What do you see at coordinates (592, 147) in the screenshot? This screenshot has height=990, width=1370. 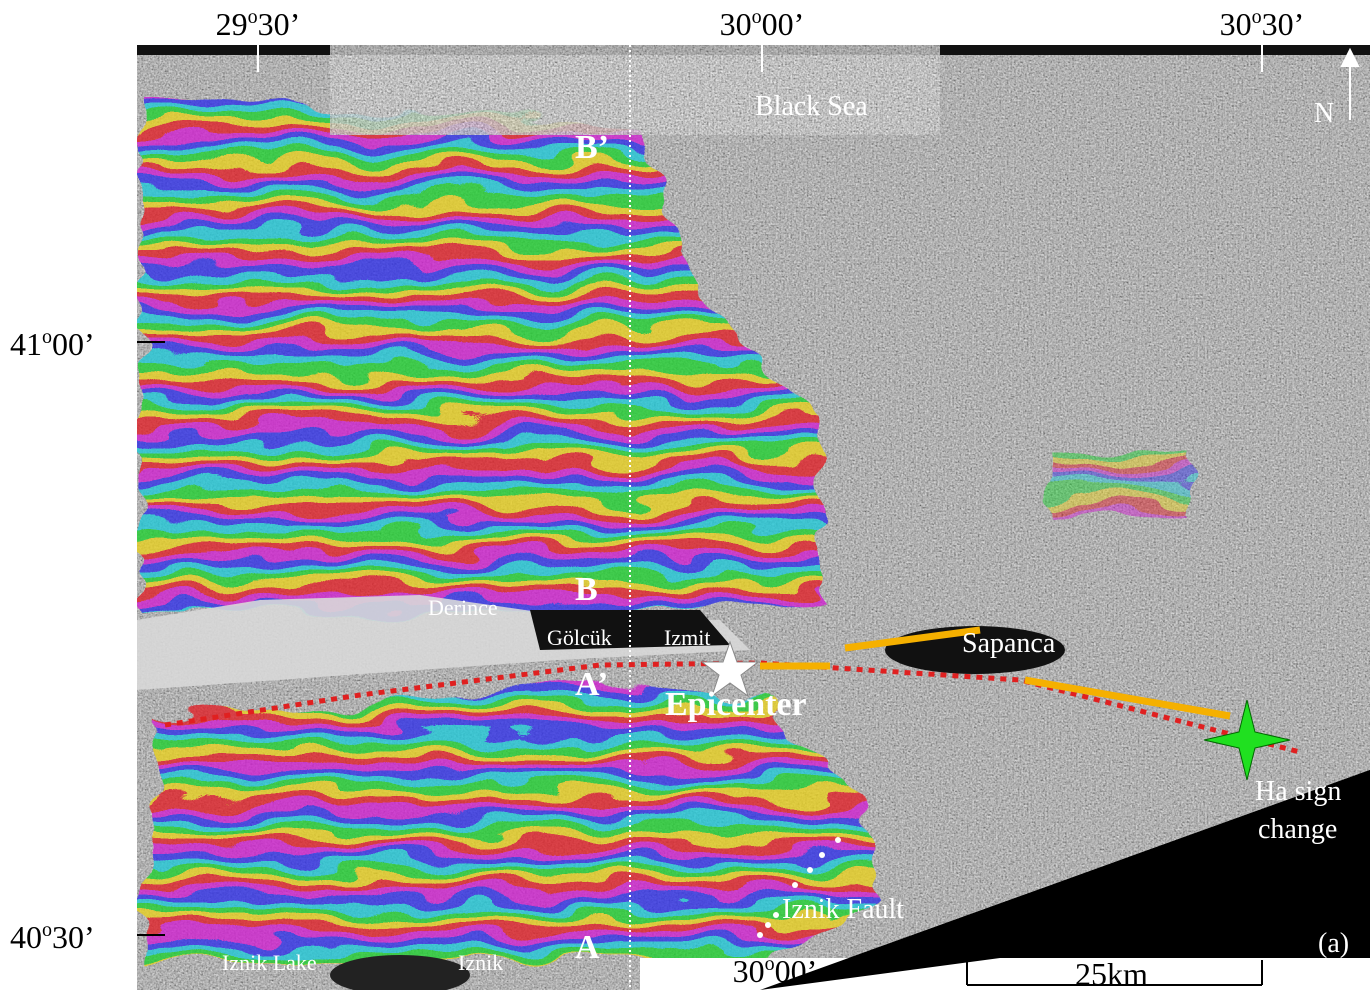 I see `profile-label: B’` at bounding box center [592, 147].